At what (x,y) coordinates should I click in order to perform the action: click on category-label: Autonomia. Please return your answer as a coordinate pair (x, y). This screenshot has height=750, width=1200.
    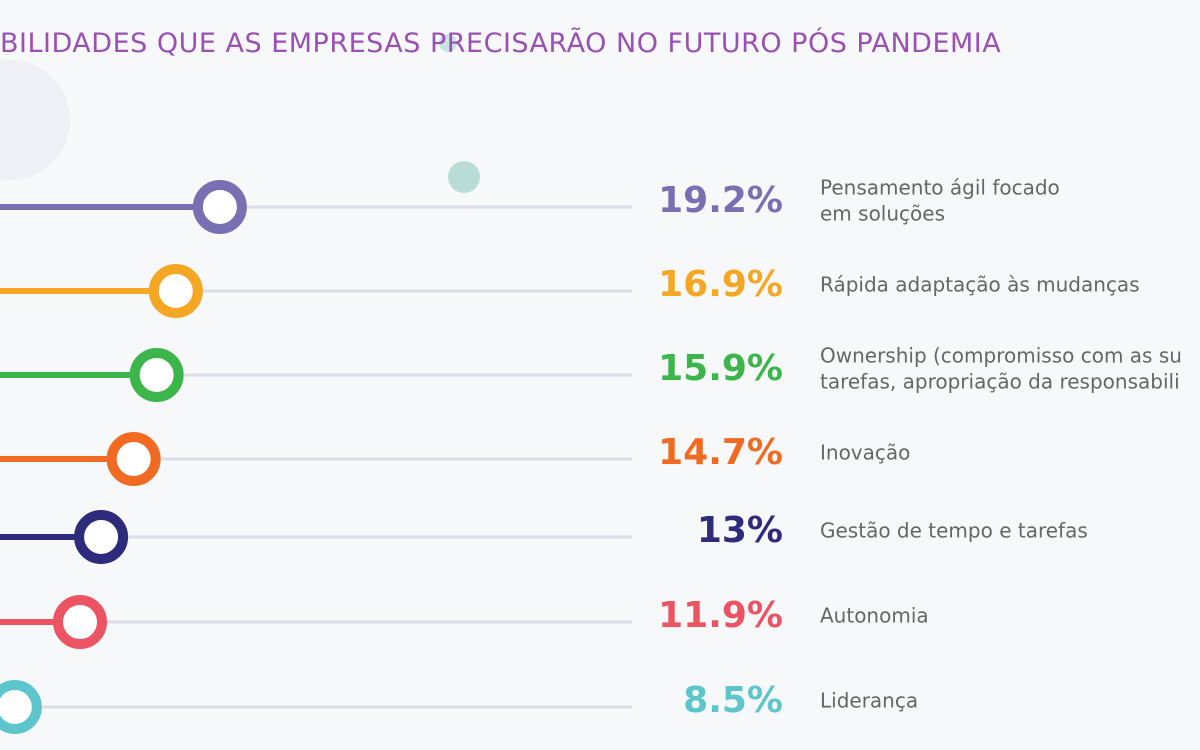
    Looking at the image, I should click on (874, 616).